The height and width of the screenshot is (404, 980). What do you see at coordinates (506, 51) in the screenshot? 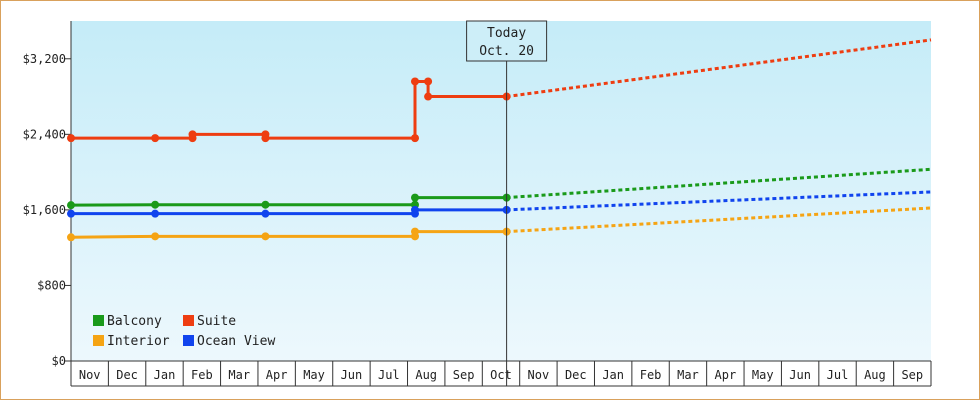
I see `today-date: Oct. 20` at bounding box center [506, 51].